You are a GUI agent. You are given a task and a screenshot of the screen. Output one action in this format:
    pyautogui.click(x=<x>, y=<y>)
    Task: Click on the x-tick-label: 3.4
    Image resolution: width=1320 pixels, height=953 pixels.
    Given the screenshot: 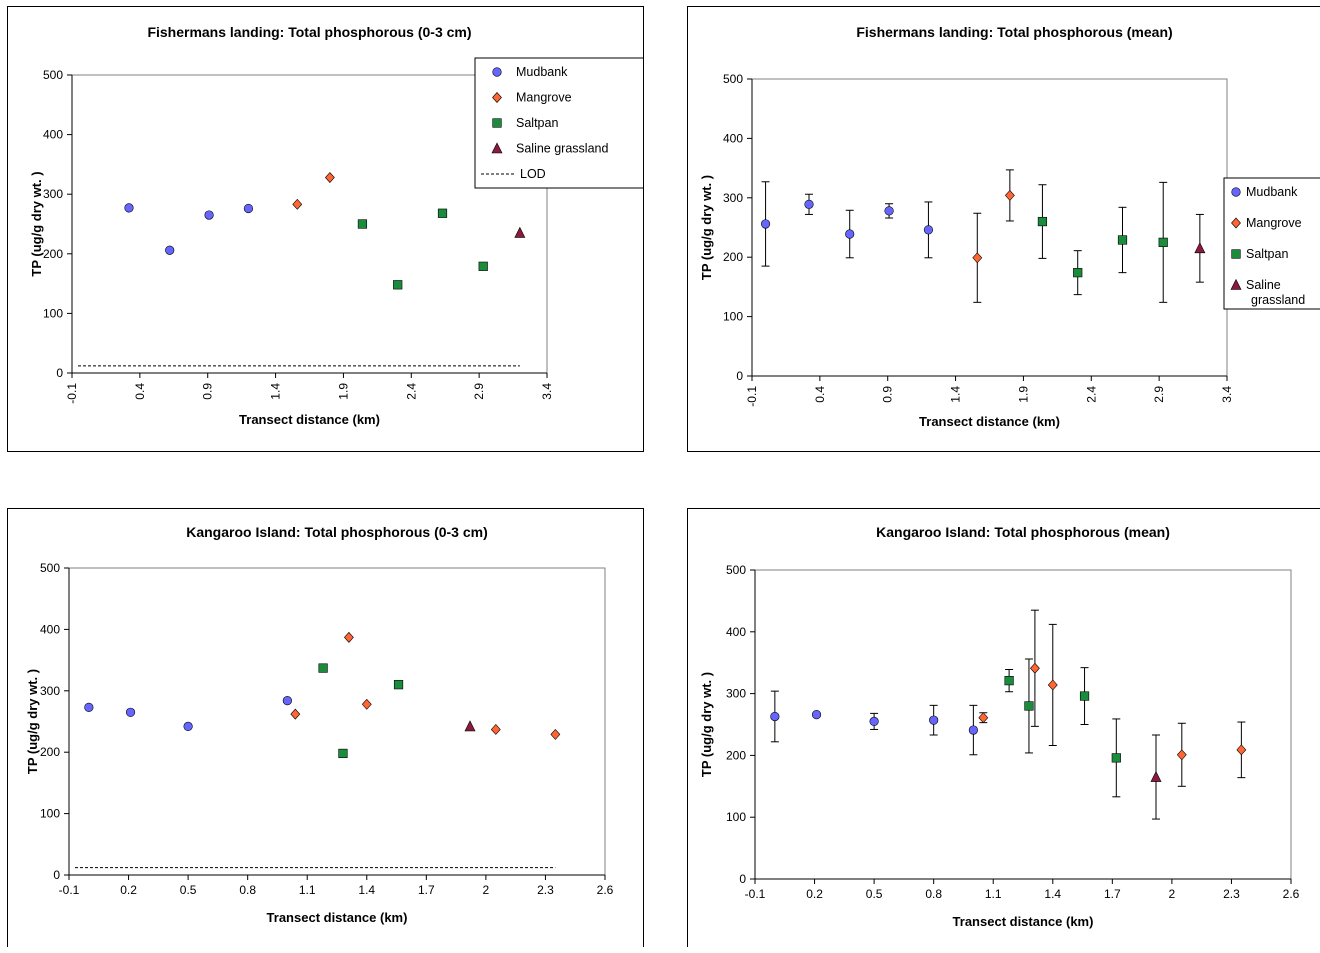 What is the action you would take?
    pyautogui.click(x=1227, y=394)
    